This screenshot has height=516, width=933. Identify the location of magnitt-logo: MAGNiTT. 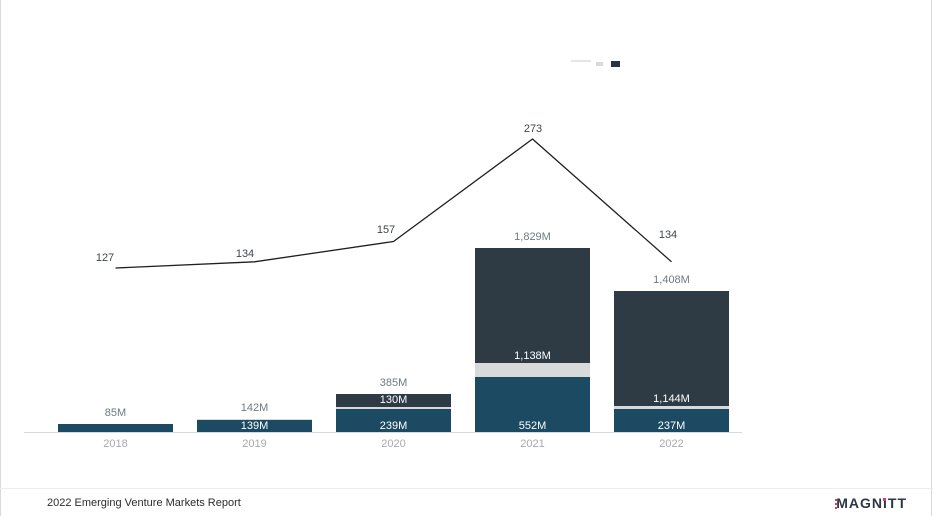
(869, 503).